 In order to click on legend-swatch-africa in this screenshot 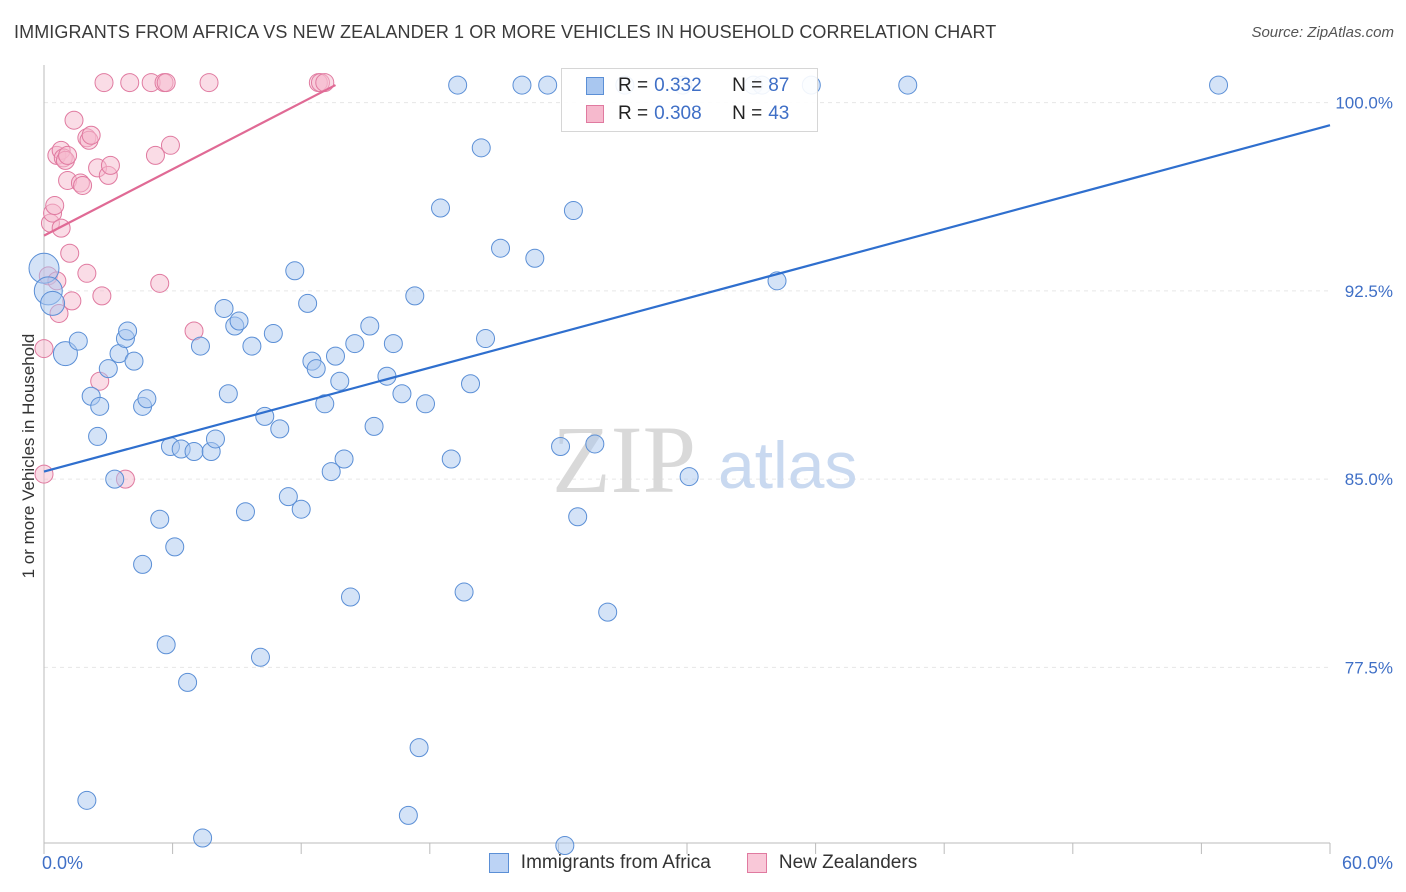, I will do `click(498, 863)`.